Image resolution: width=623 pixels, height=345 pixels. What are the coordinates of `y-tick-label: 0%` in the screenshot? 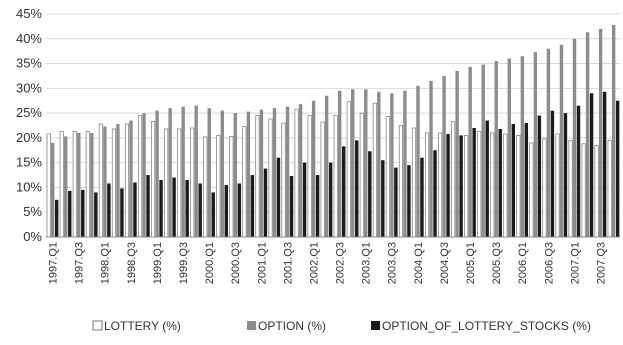 It's located at (32, 236).